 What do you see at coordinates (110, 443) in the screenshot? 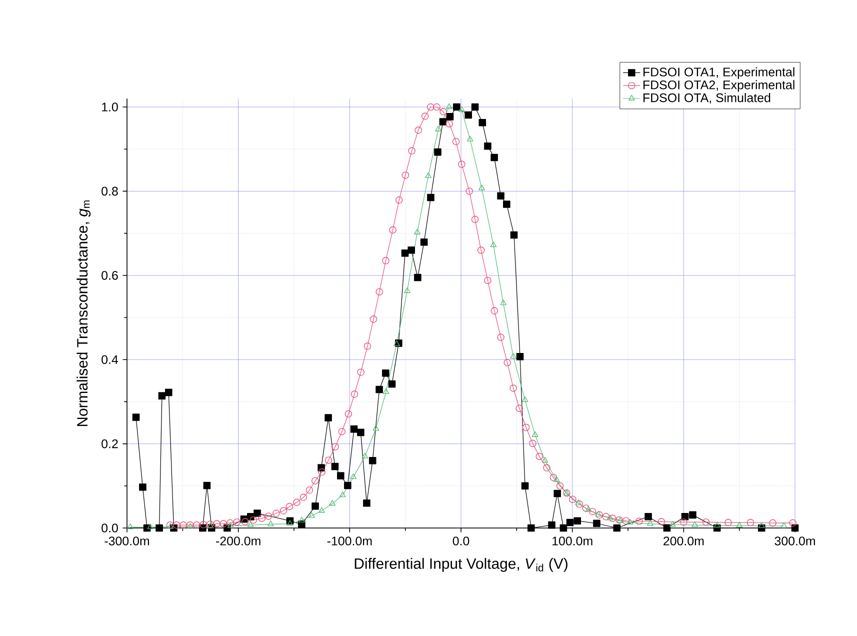
I see `y-tick-label: 0.2` at bounding box center [110, 443].